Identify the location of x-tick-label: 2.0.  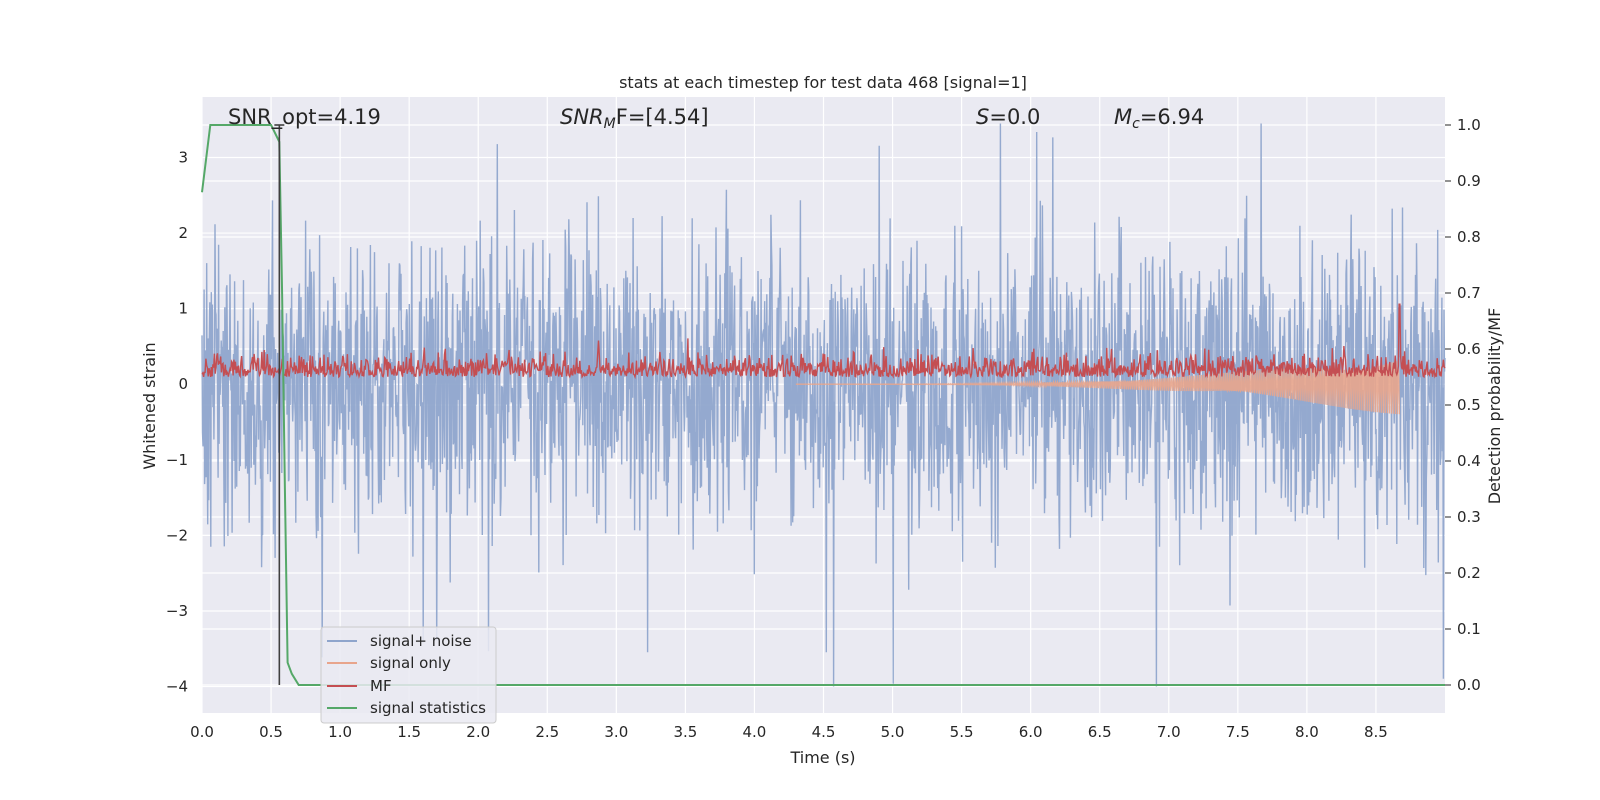
(478, 732).